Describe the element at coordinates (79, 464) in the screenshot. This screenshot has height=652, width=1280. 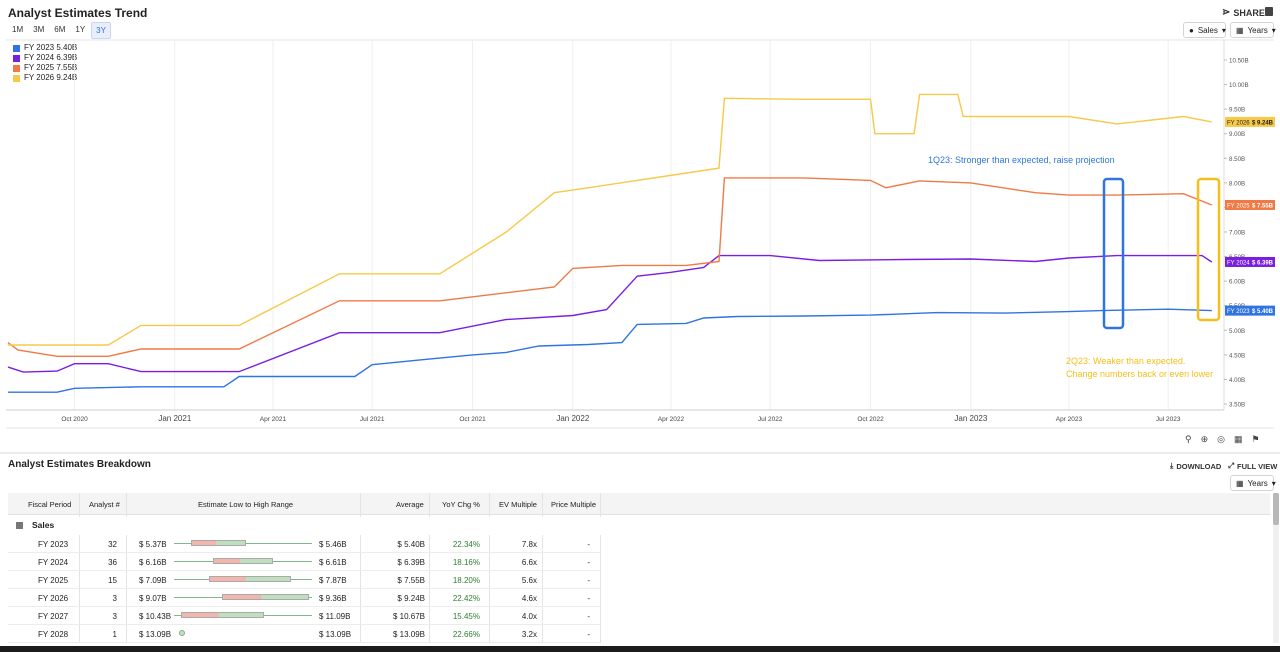
I see `breakdown-title: Analyst Estimates Breakdown` at that location.